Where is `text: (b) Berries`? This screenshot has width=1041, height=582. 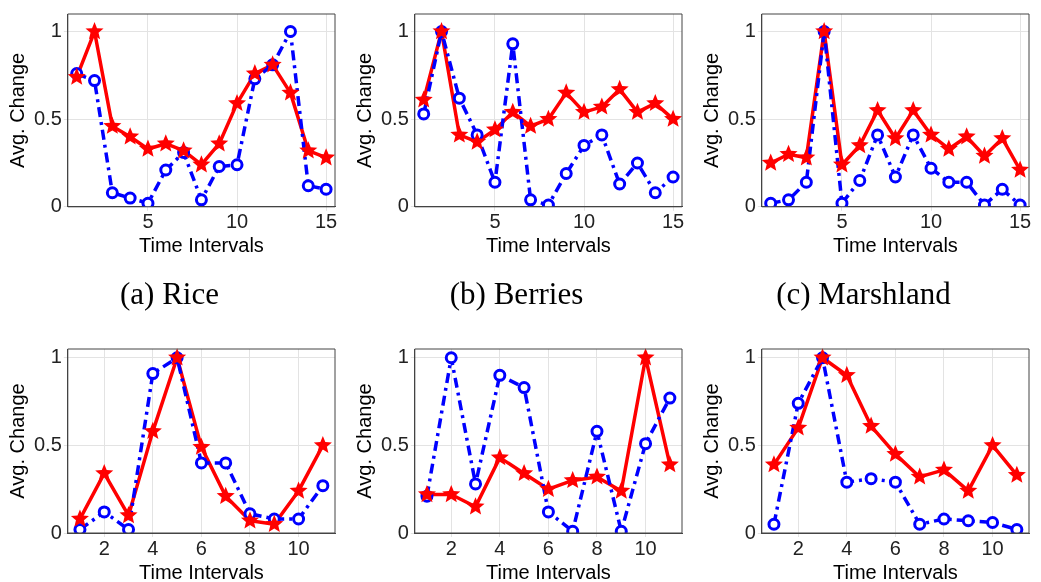
text: (b) Berries is located at coordinates (516, 293).